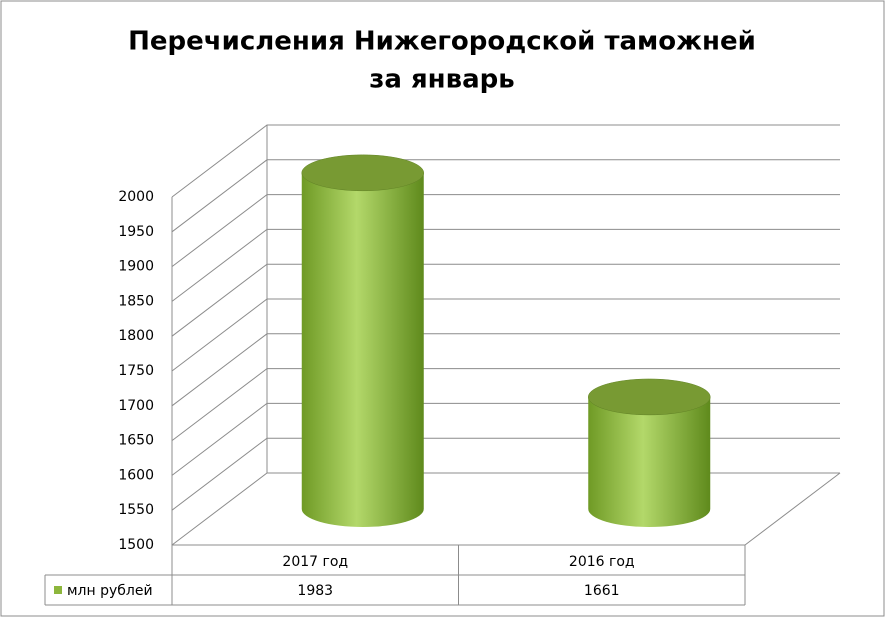 Image resolution: width=885 pixels, height=617 pixels. I want to click on x-tick-label: 2017 год, so click(315, 562).